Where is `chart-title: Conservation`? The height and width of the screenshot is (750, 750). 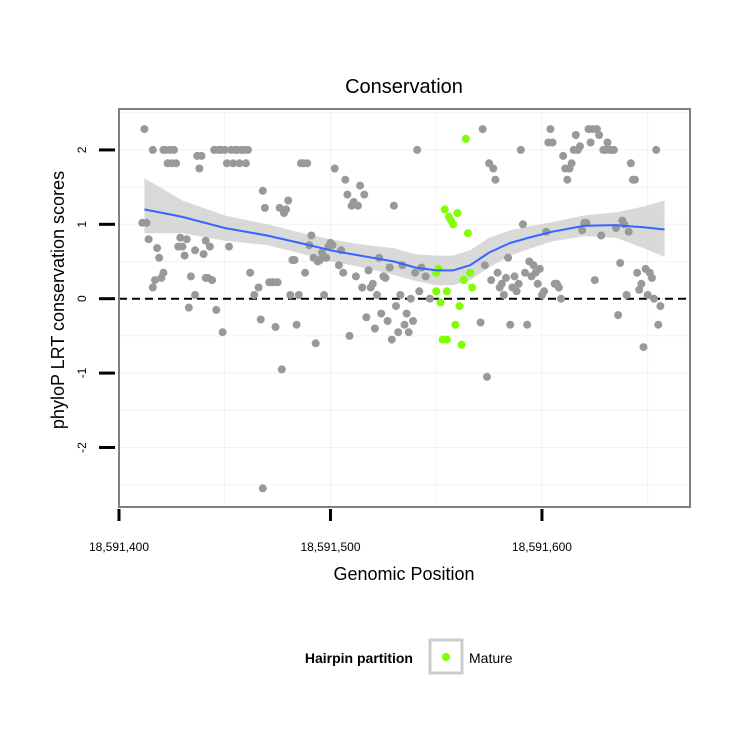 chart-title: Conservation is located at coordinates (404, 87).